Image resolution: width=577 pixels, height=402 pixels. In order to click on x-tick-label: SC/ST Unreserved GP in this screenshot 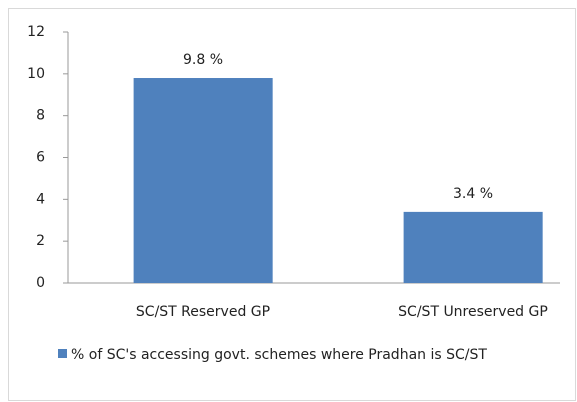, I will do `click(473, 312)`.